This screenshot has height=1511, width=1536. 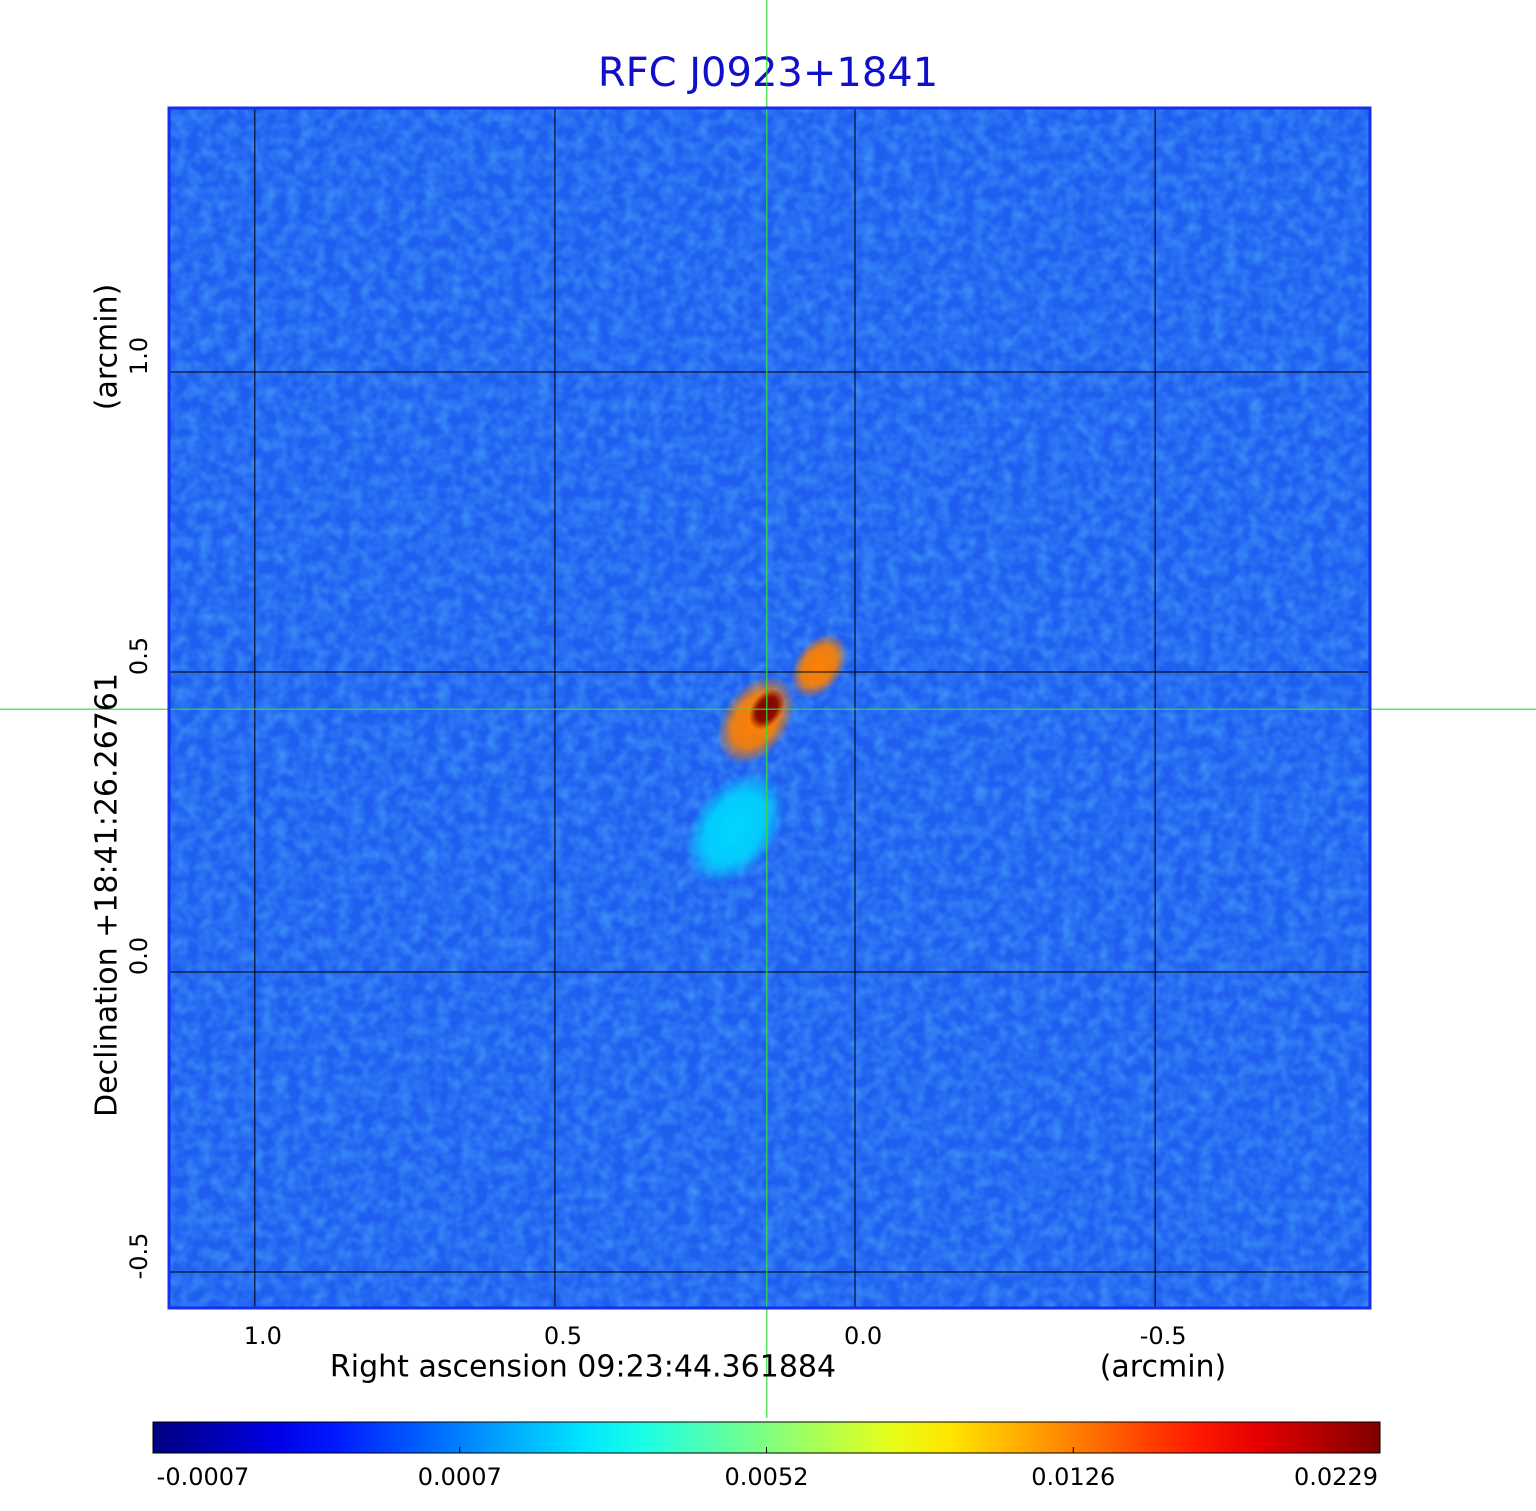 I want to click on colorbar-tick-label: 0.0126, so click(x=1073, y=1477).